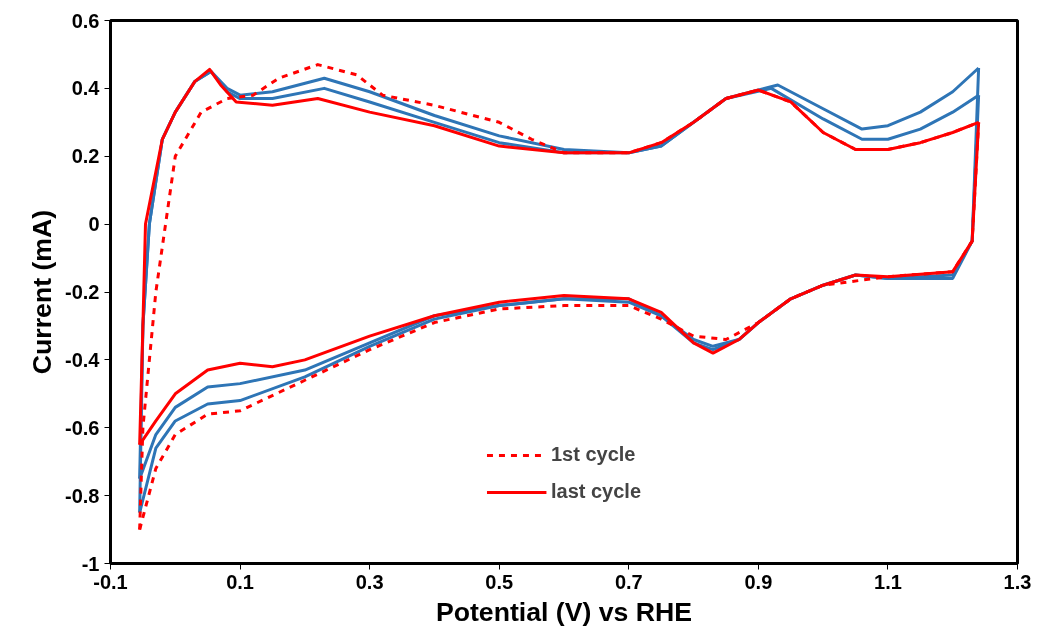 The image size is (1047, 643). Describe the element at coordinates (85, 20) in the screenshot. I see `y-tick-label: 0.6` at that location.